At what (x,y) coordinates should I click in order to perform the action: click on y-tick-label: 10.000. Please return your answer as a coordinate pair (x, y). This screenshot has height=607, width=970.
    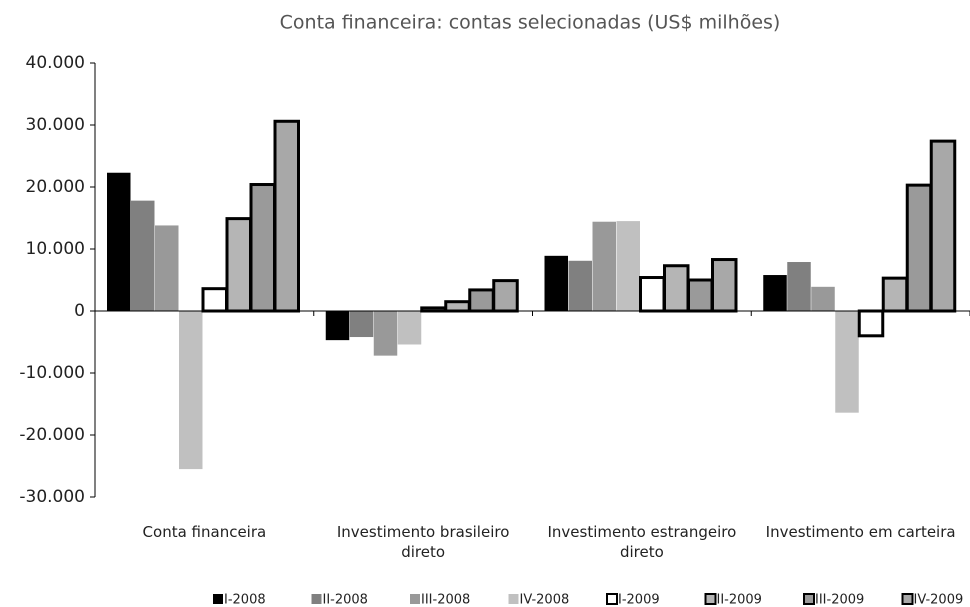
    Looking at the image, I should click on (55, 249).